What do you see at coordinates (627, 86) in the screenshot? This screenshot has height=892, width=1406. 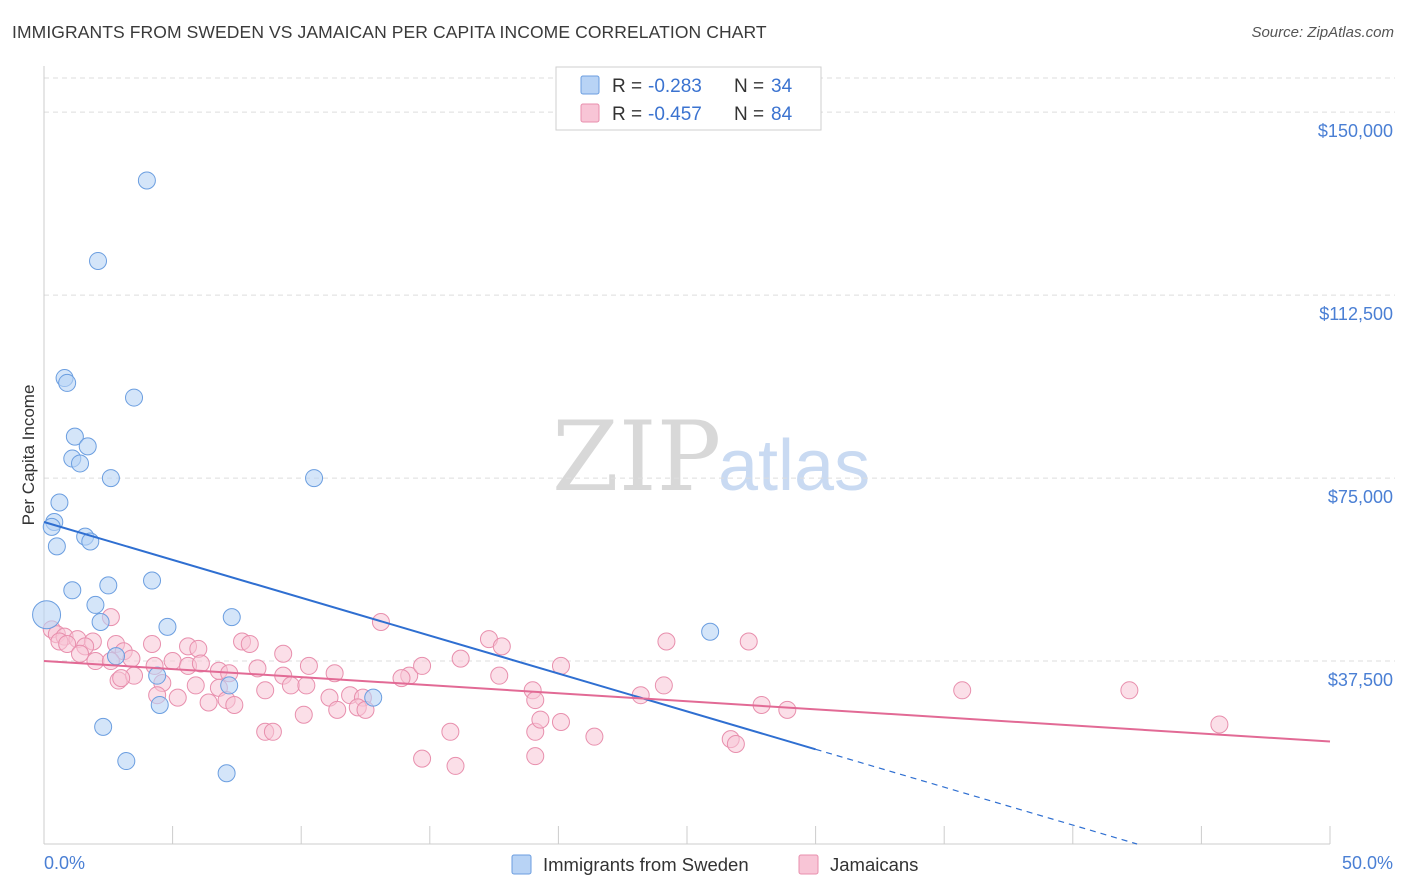 I see `legend-r-label-1: R =` at bounding box center [627, 86].